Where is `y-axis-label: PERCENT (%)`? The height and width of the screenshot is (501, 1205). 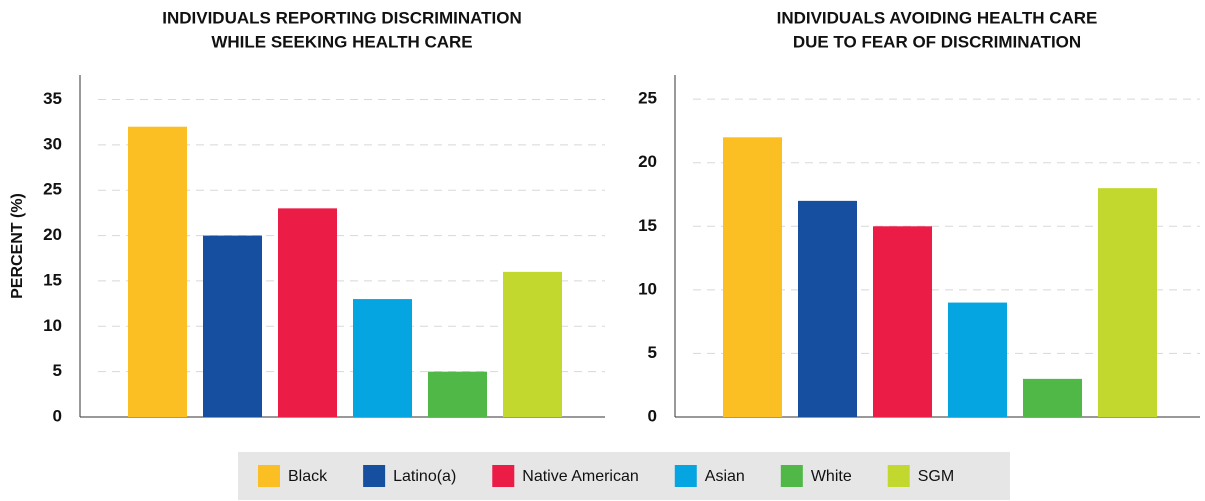 y-axis-label: PERCENT (%) is located at coordinates (17, 246).